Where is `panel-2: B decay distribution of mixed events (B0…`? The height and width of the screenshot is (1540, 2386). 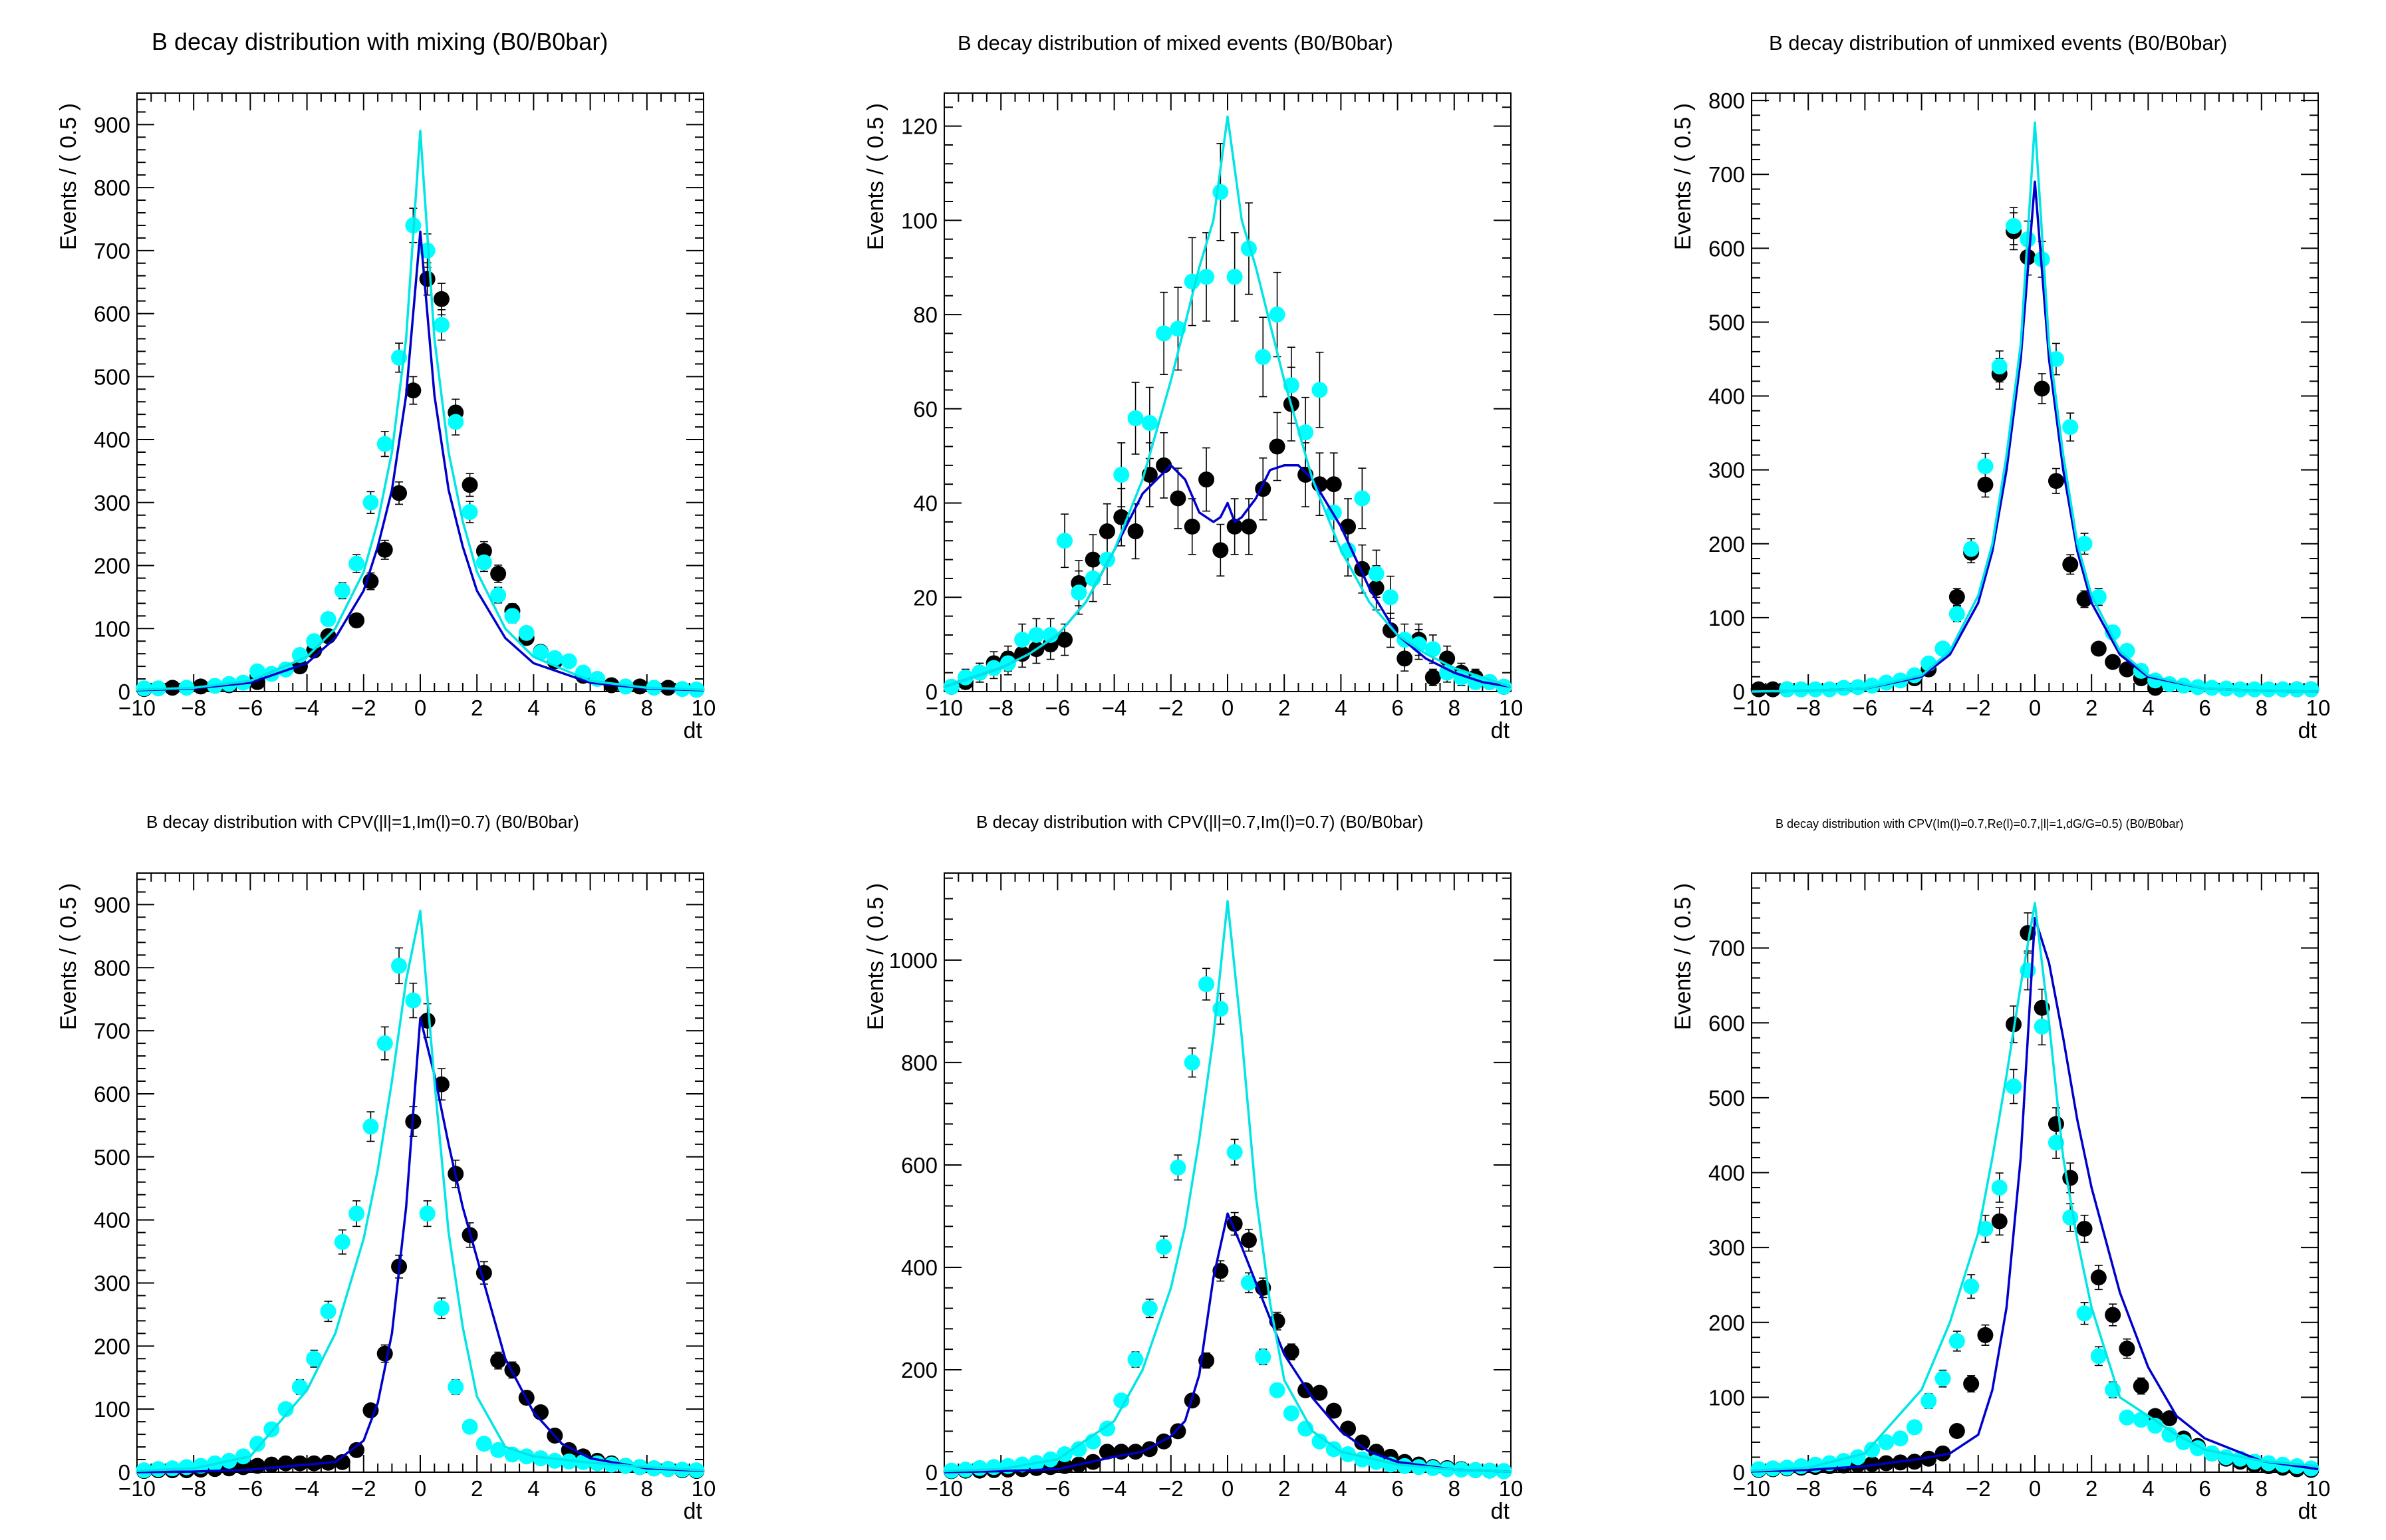
panel-2: B decay distribution of mixed events (B0… is located at coordinates (1193, 387).